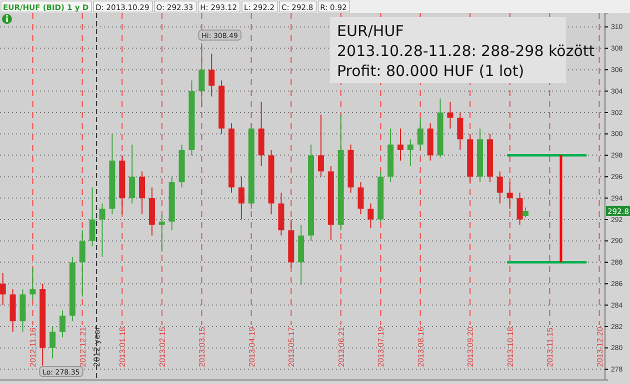 The height and width of the screenshot is (384, 630). What do you see at coordinates (510, 346) in the screenshot?
I see `x-tick-label: 2013.10.18` at bounding box center [510, 346].